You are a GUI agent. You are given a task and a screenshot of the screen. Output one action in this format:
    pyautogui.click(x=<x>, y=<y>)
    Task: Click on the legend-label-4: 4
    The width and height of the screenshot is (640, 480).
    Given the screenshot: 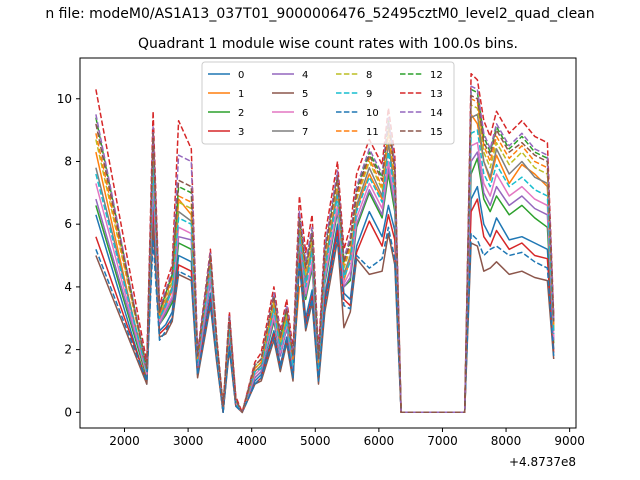 What is the action you would take?
    pyautogui.click(x=305, y=75)
    